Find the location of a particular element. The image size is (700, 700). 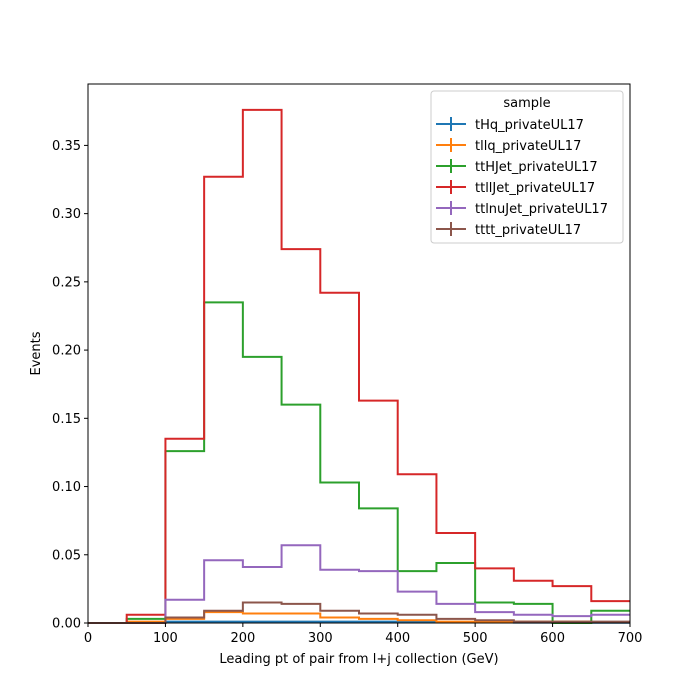

y-tick-label: 0.35 is located at coordinates (66, 146).